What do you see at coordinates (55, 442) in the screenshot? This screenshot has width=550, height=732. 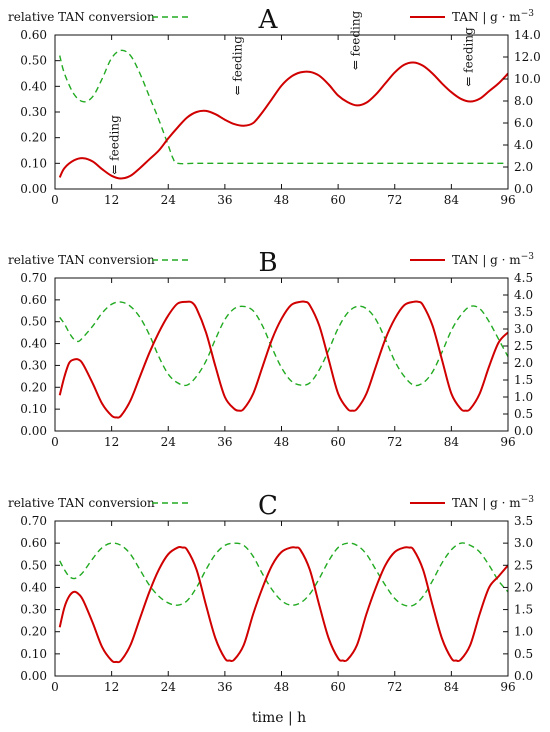 I see `x-tick-label: 0` at bounding box center [55, 442].